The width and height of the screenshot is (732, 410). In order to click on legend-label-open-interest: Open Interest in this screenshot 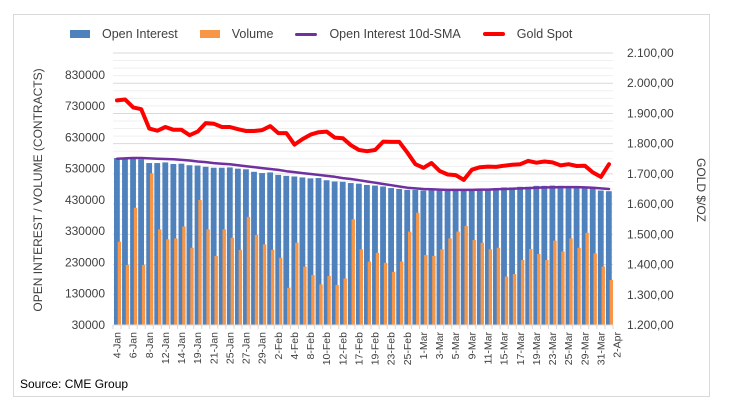, I will do `click(140, 34)`.